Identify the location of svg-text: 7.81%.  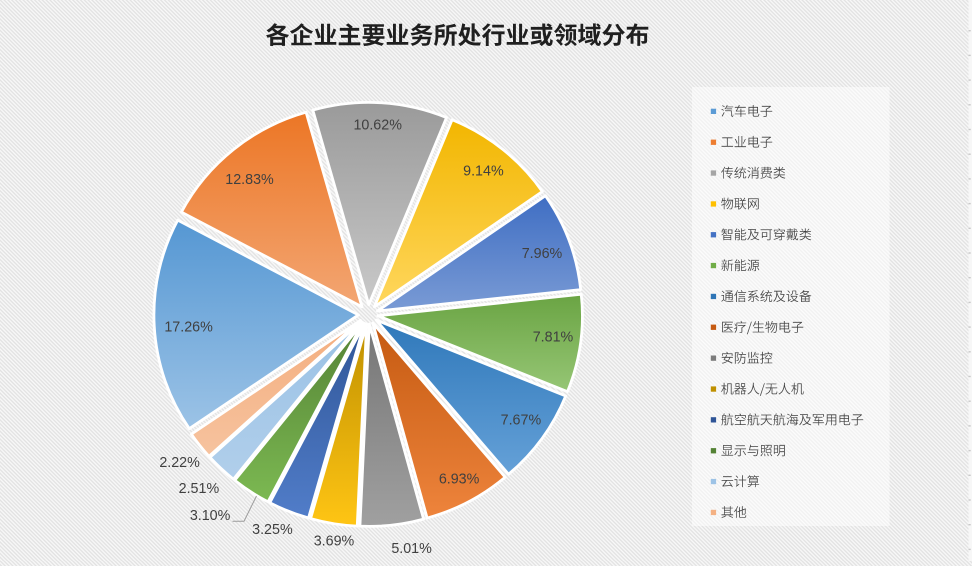
(553, 338).